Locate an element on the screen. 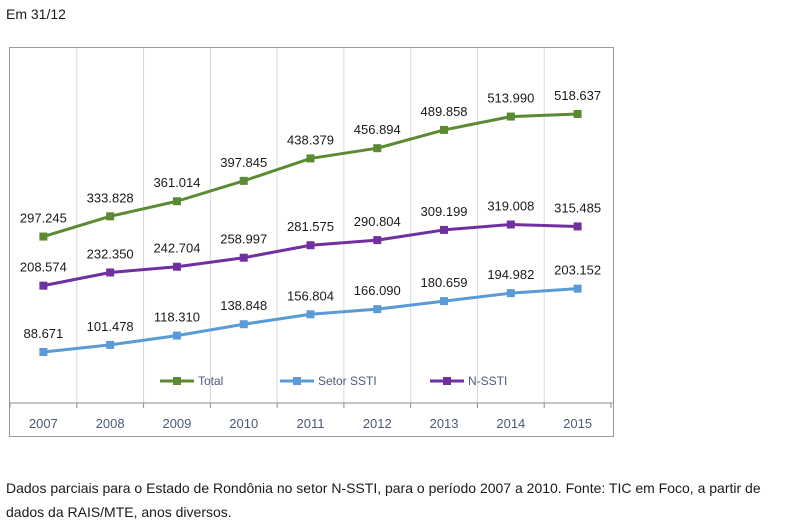 The width and height of the screenshot is (800, 530). period-label: Em 31/12 is located at coordinates (36, 14).